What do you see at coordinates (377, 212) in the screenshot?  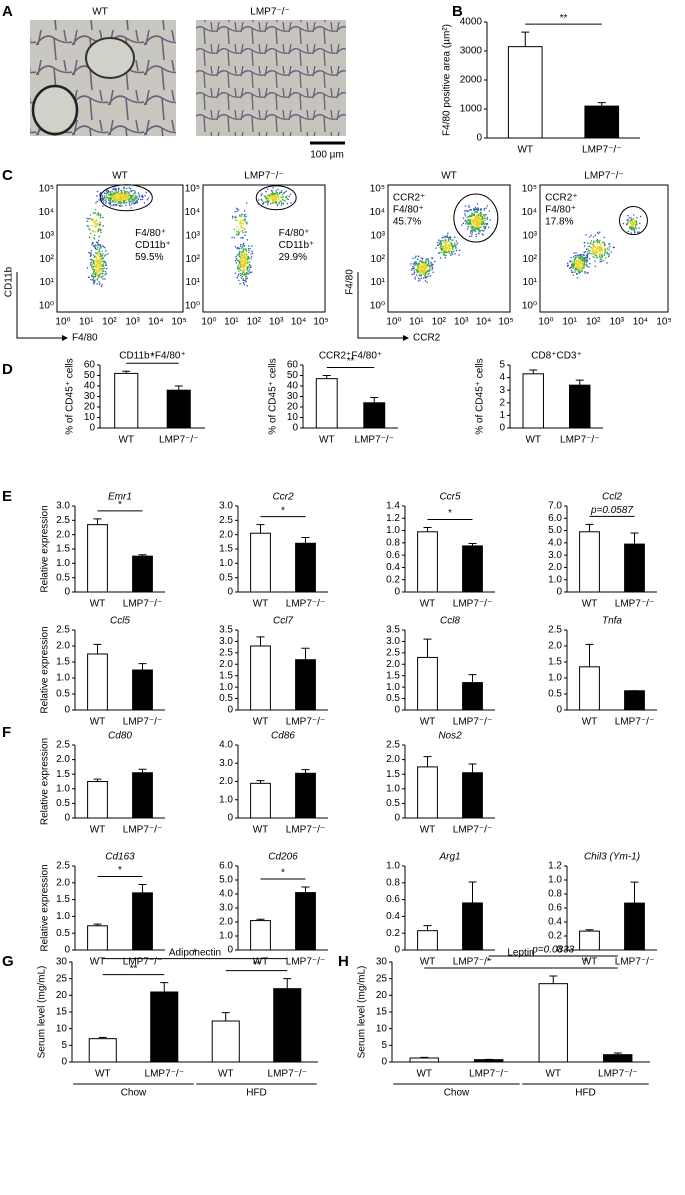 I see `y-tick-label: 10⁴` at bounding box center [377, 212].